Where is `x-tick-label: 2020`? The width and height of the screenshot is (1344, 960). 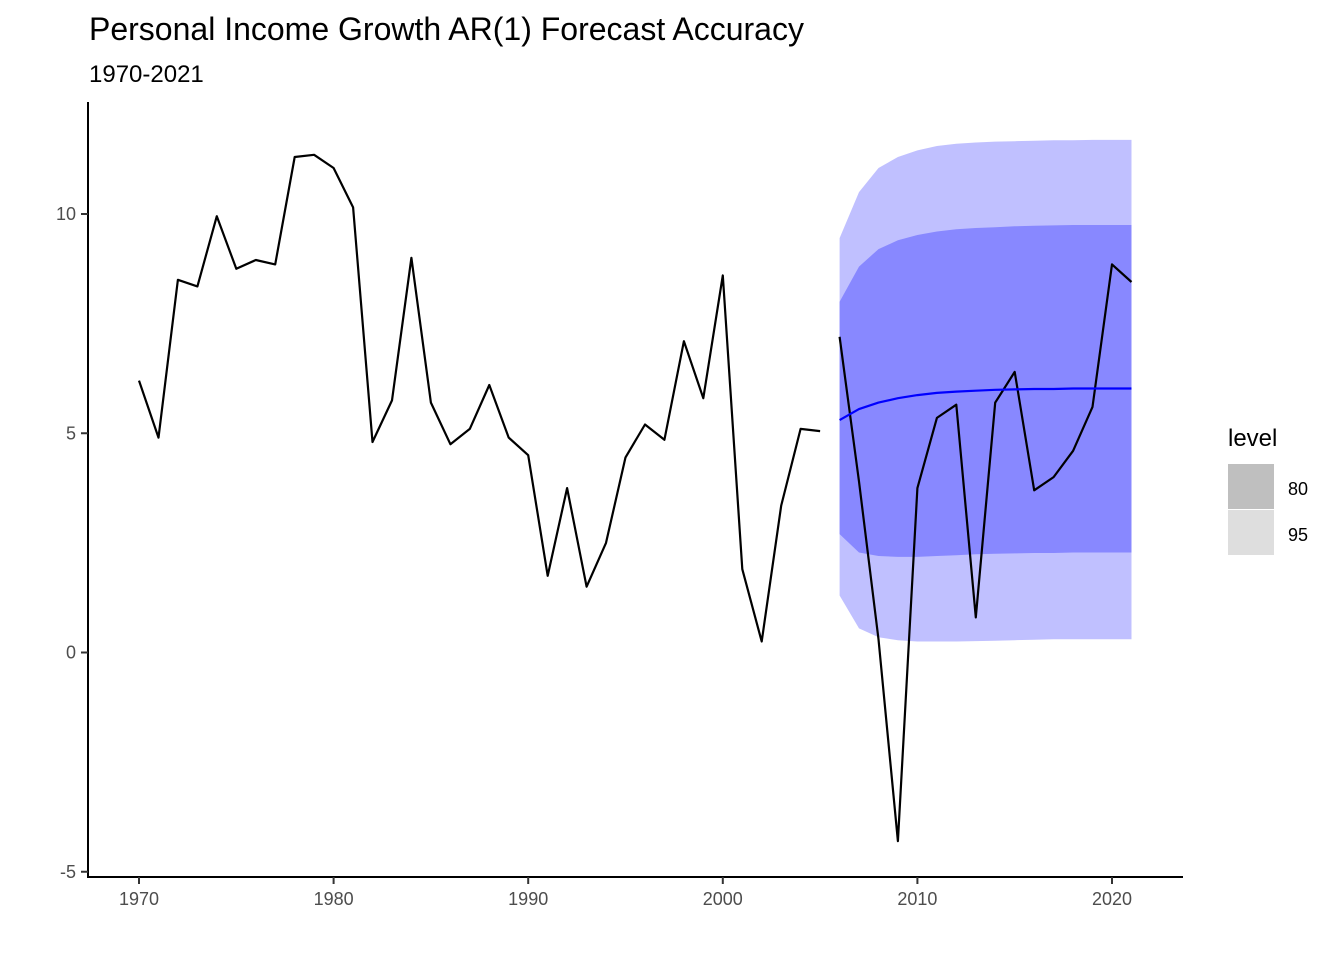
x-tick-label: 2020 is located at coordinates (1112, 899).